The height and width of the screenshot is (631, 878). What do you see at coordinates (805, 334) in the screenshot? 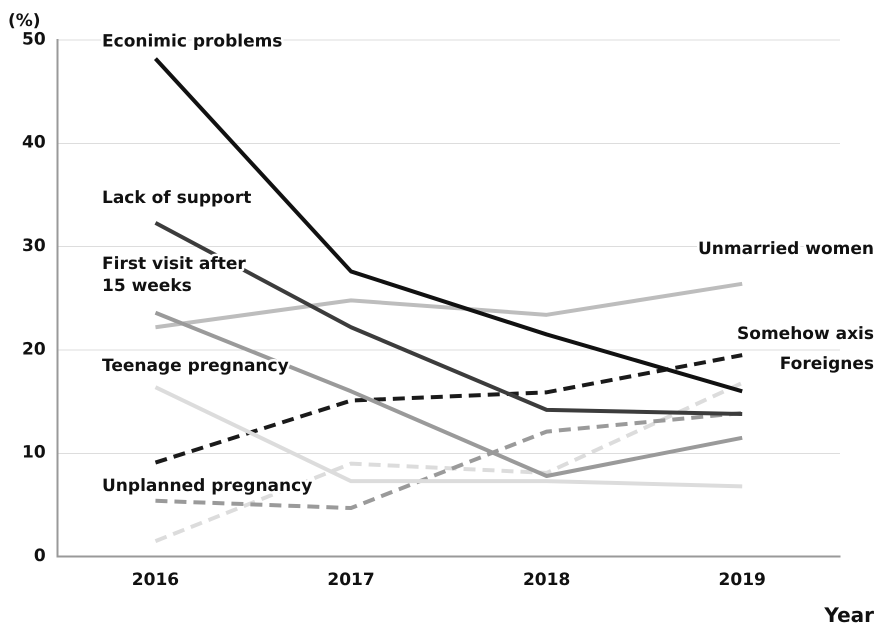
I see `series-label: Somehow axis` at bounding box center [805, 334].